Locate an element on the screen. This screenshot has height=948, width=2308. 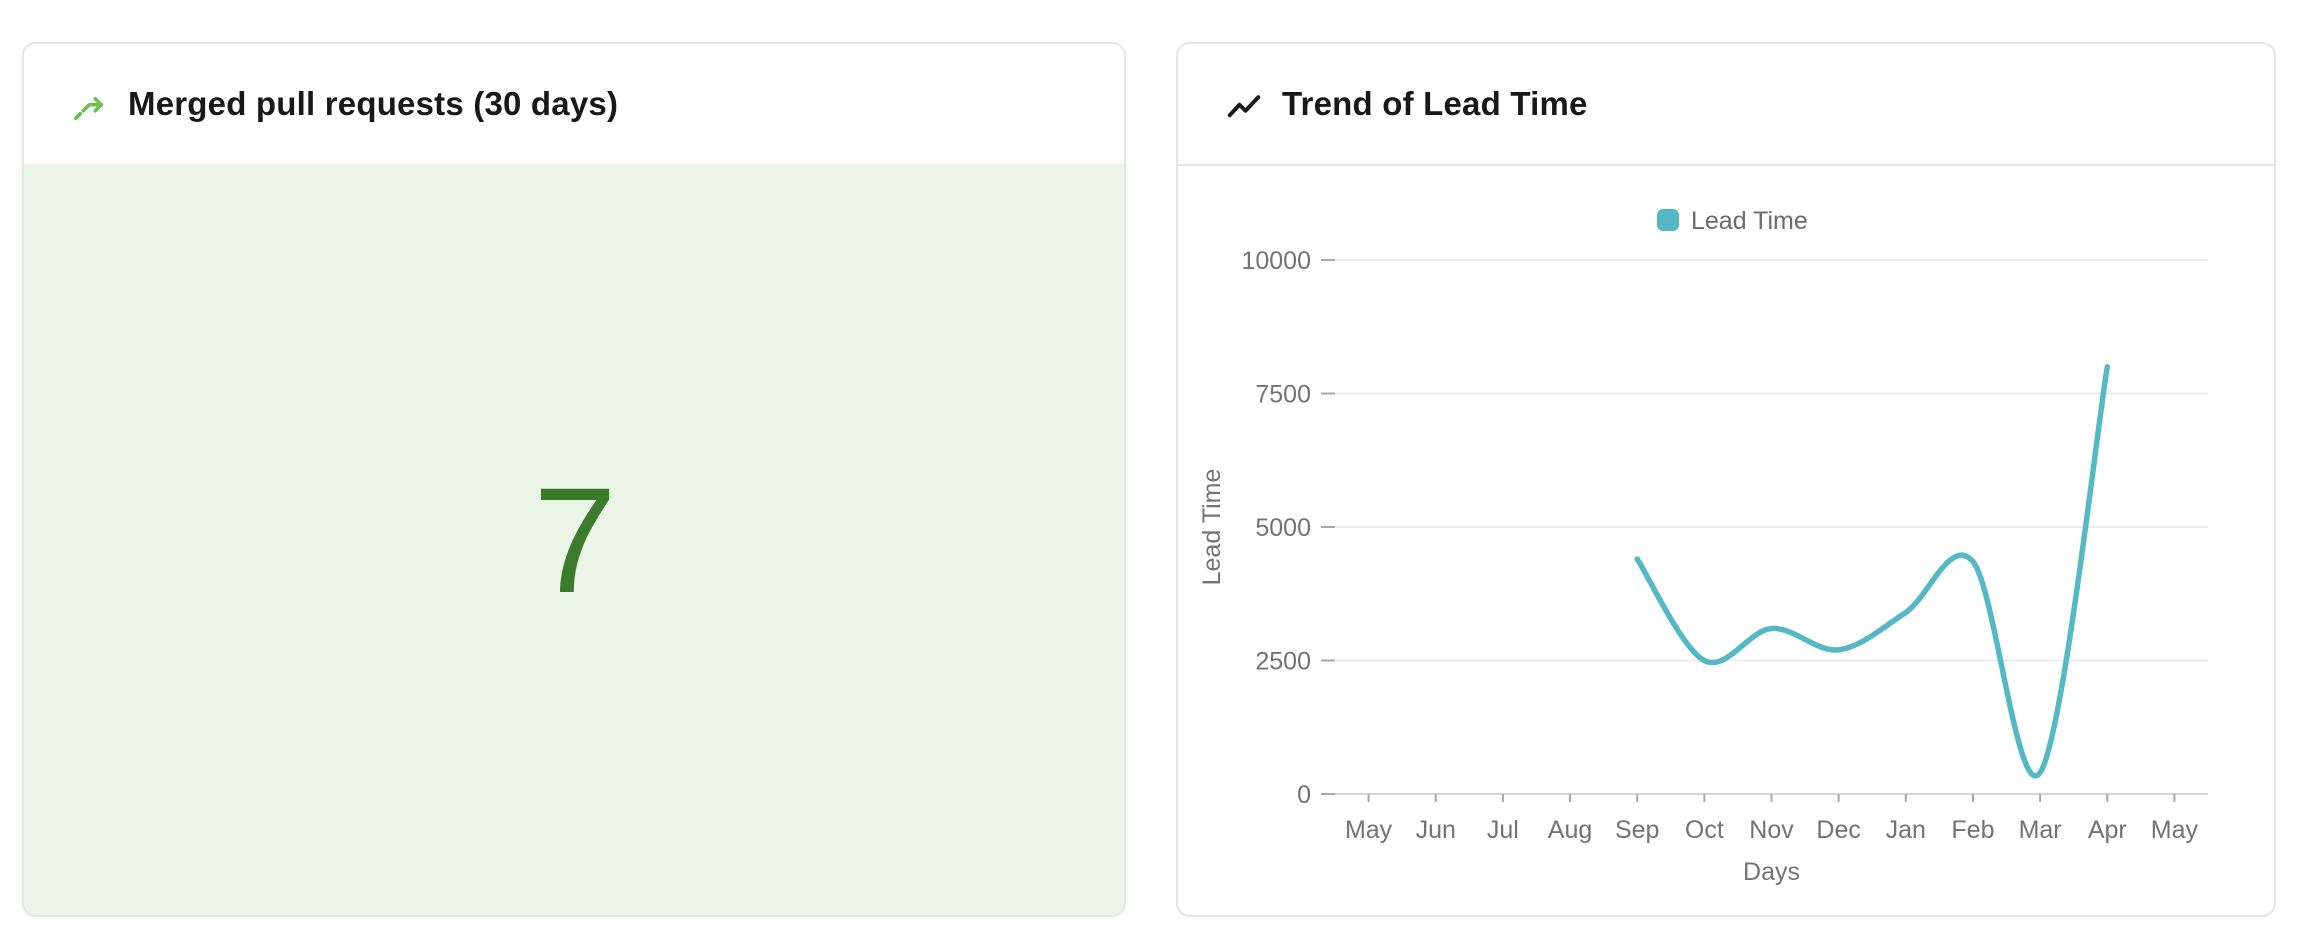
y-tick-label: 2500 is located at coordinates (1283, 662).